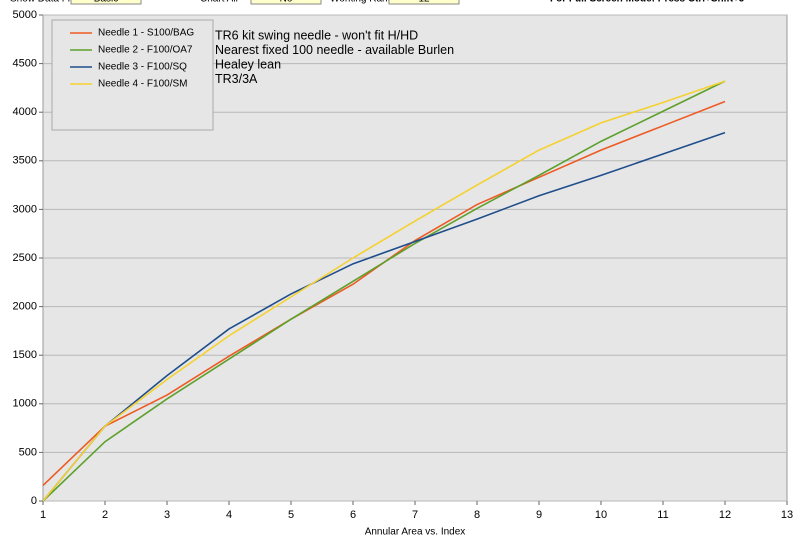  I want to click on legend, so click(132, 75).